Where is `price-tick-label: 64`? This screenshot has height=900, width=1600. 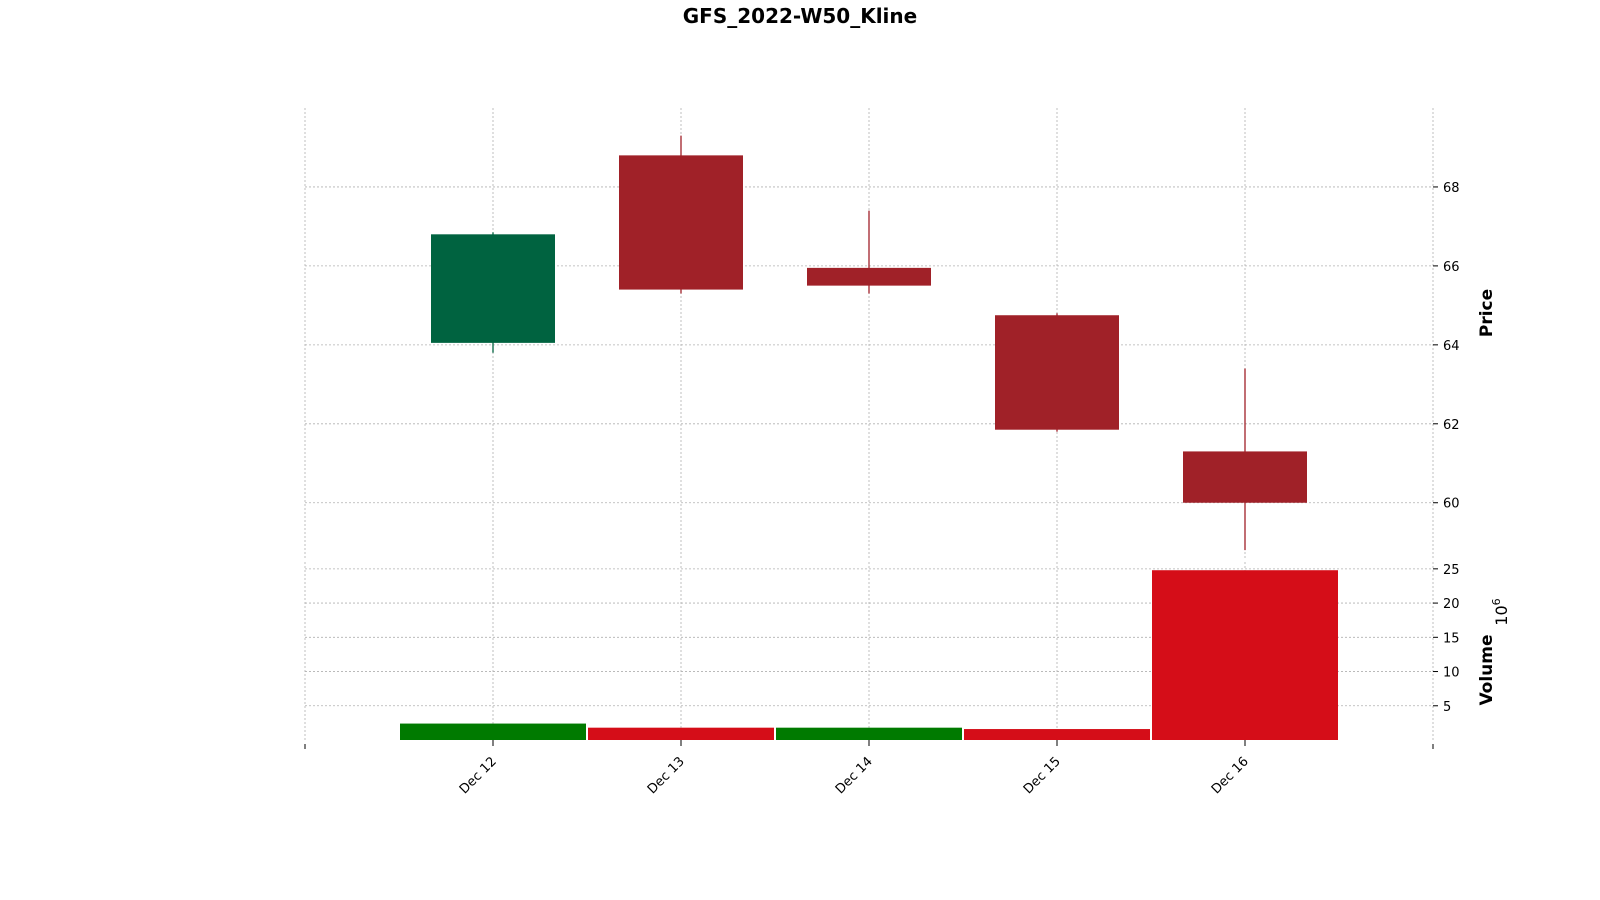
price-tick-label: 64 is located at coordinates (1451, 346).